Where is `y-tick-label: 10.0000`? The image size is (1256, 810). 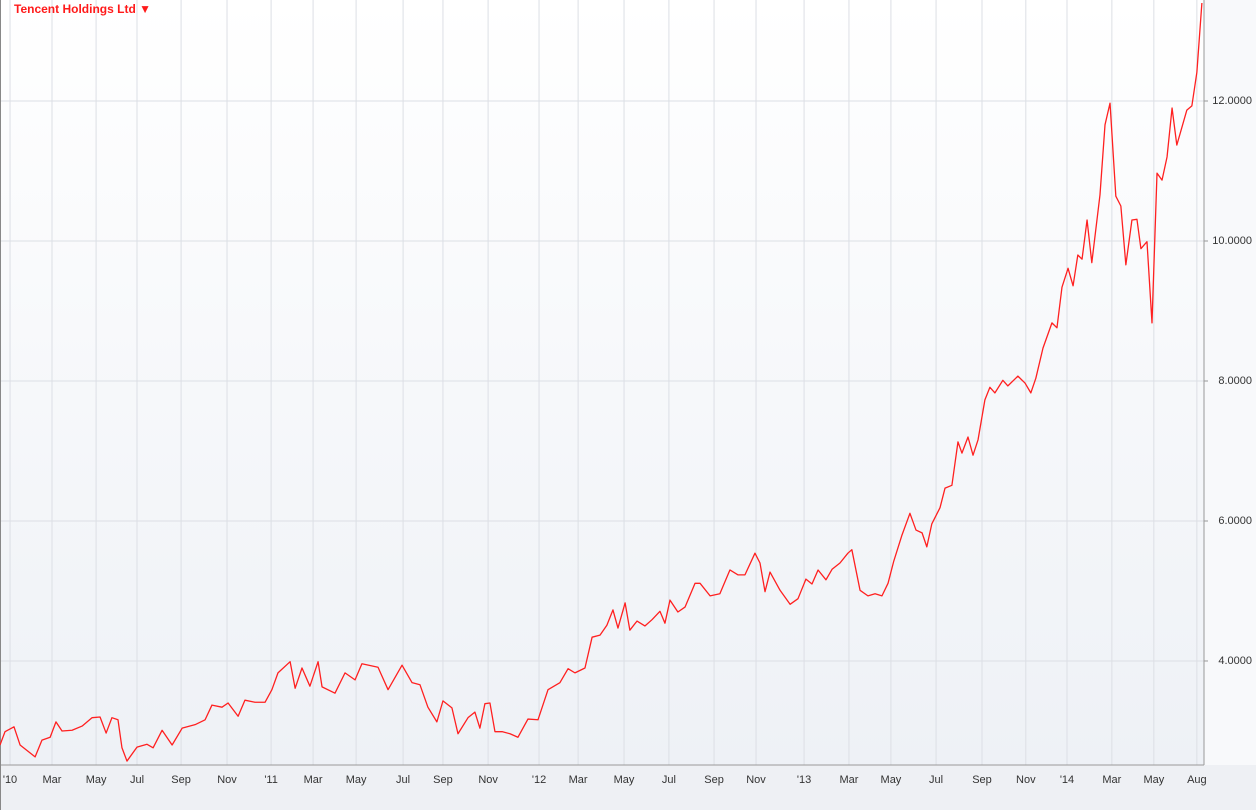 y-tick-label: 10.0000 is located at coordinates (1232, 241).